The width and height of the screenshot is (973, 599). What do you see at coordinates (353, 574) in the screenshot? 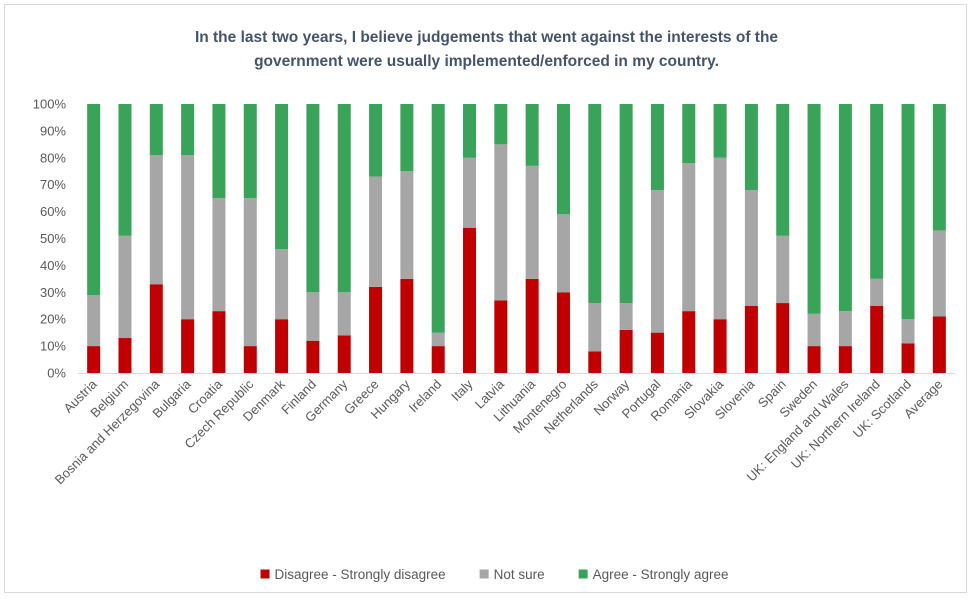
I see `legend-item: Disagree - Strongly disagree` at bounding box center [353, 574].